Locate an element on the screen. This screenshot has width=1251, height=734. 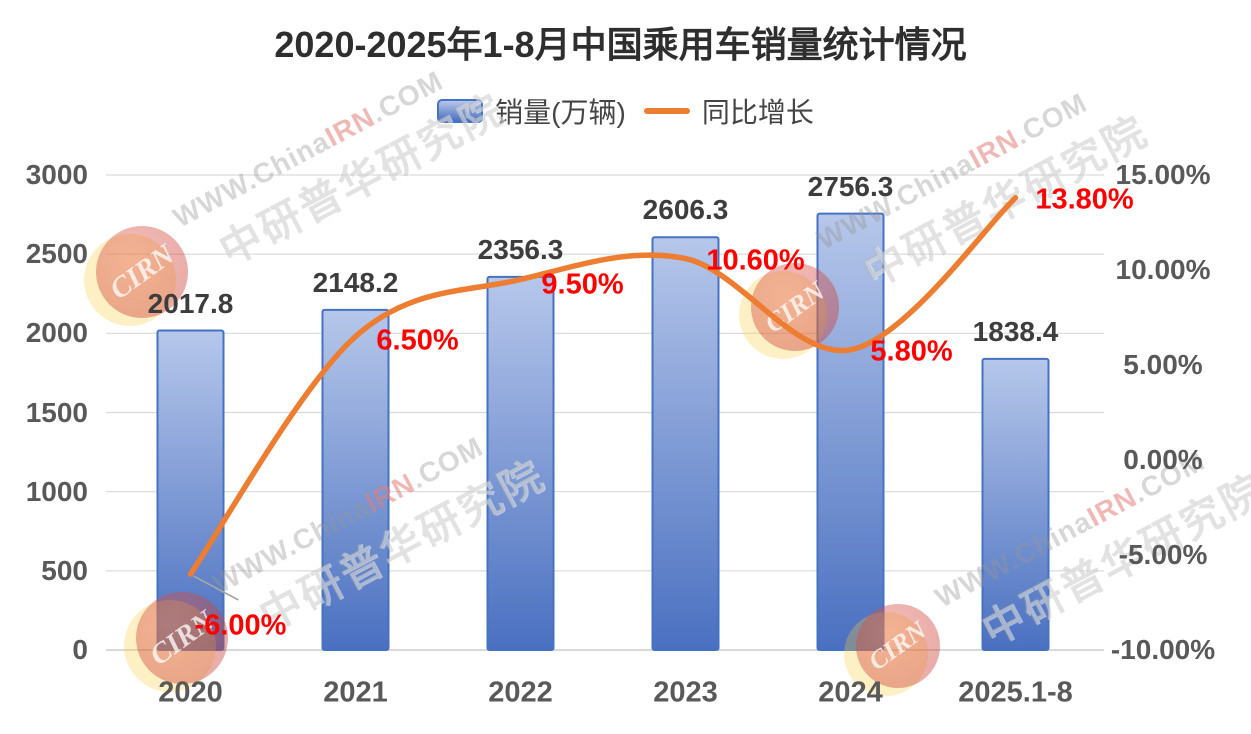
bar-2020 is located at coordinates (190, 490).